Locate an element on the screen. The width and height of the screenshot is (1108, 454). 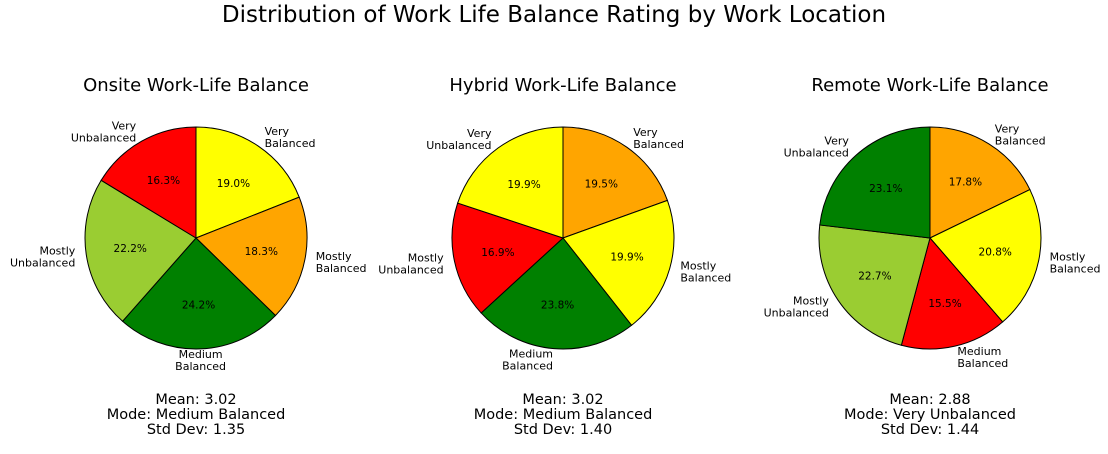
remote-pct-label-medium-balanced: 15.5% is located at coordinates (944, 304).